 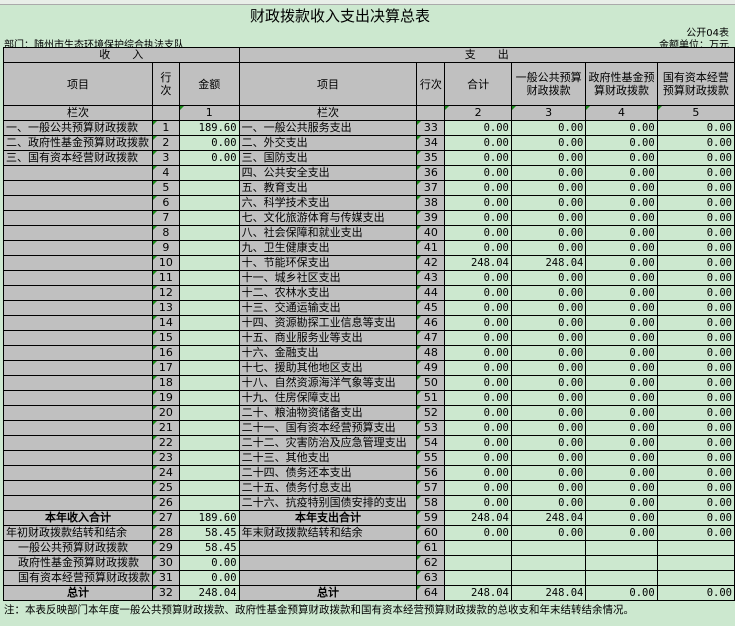 What do you see at coordinates (166, 173) in the screenshot?
I see `income-line-no: 4` at bounding box center [166, 173].